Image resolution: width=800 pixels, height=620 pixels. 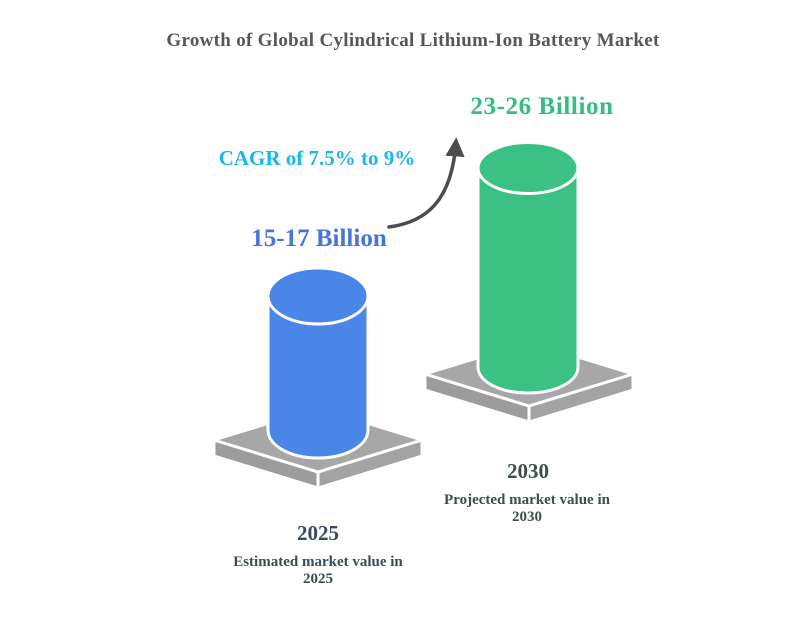 I want to click on value-label-2025: 15-17 Billion, so click(x=319, y=238).